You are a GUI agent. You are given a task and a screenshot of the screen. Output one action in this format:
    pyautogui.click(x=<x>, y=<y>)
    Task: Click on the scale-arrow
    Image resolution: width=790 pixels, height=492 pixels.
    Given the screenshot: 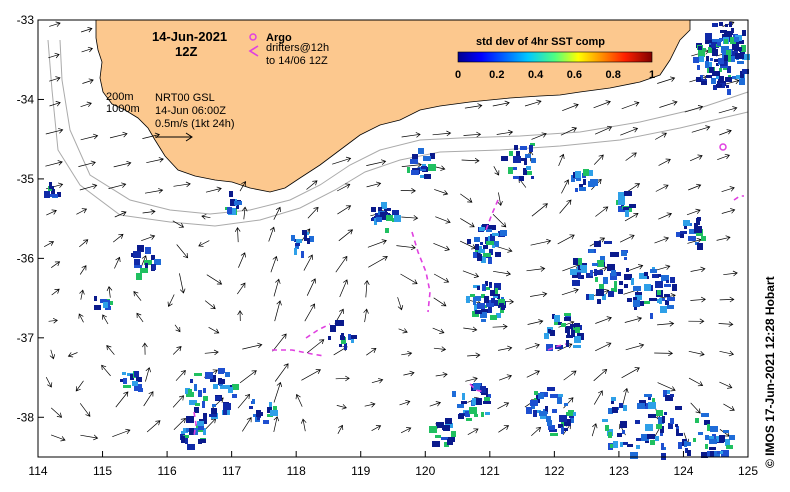 What is the action you would take?
    pyautogui.click(x=174, y=137)
    